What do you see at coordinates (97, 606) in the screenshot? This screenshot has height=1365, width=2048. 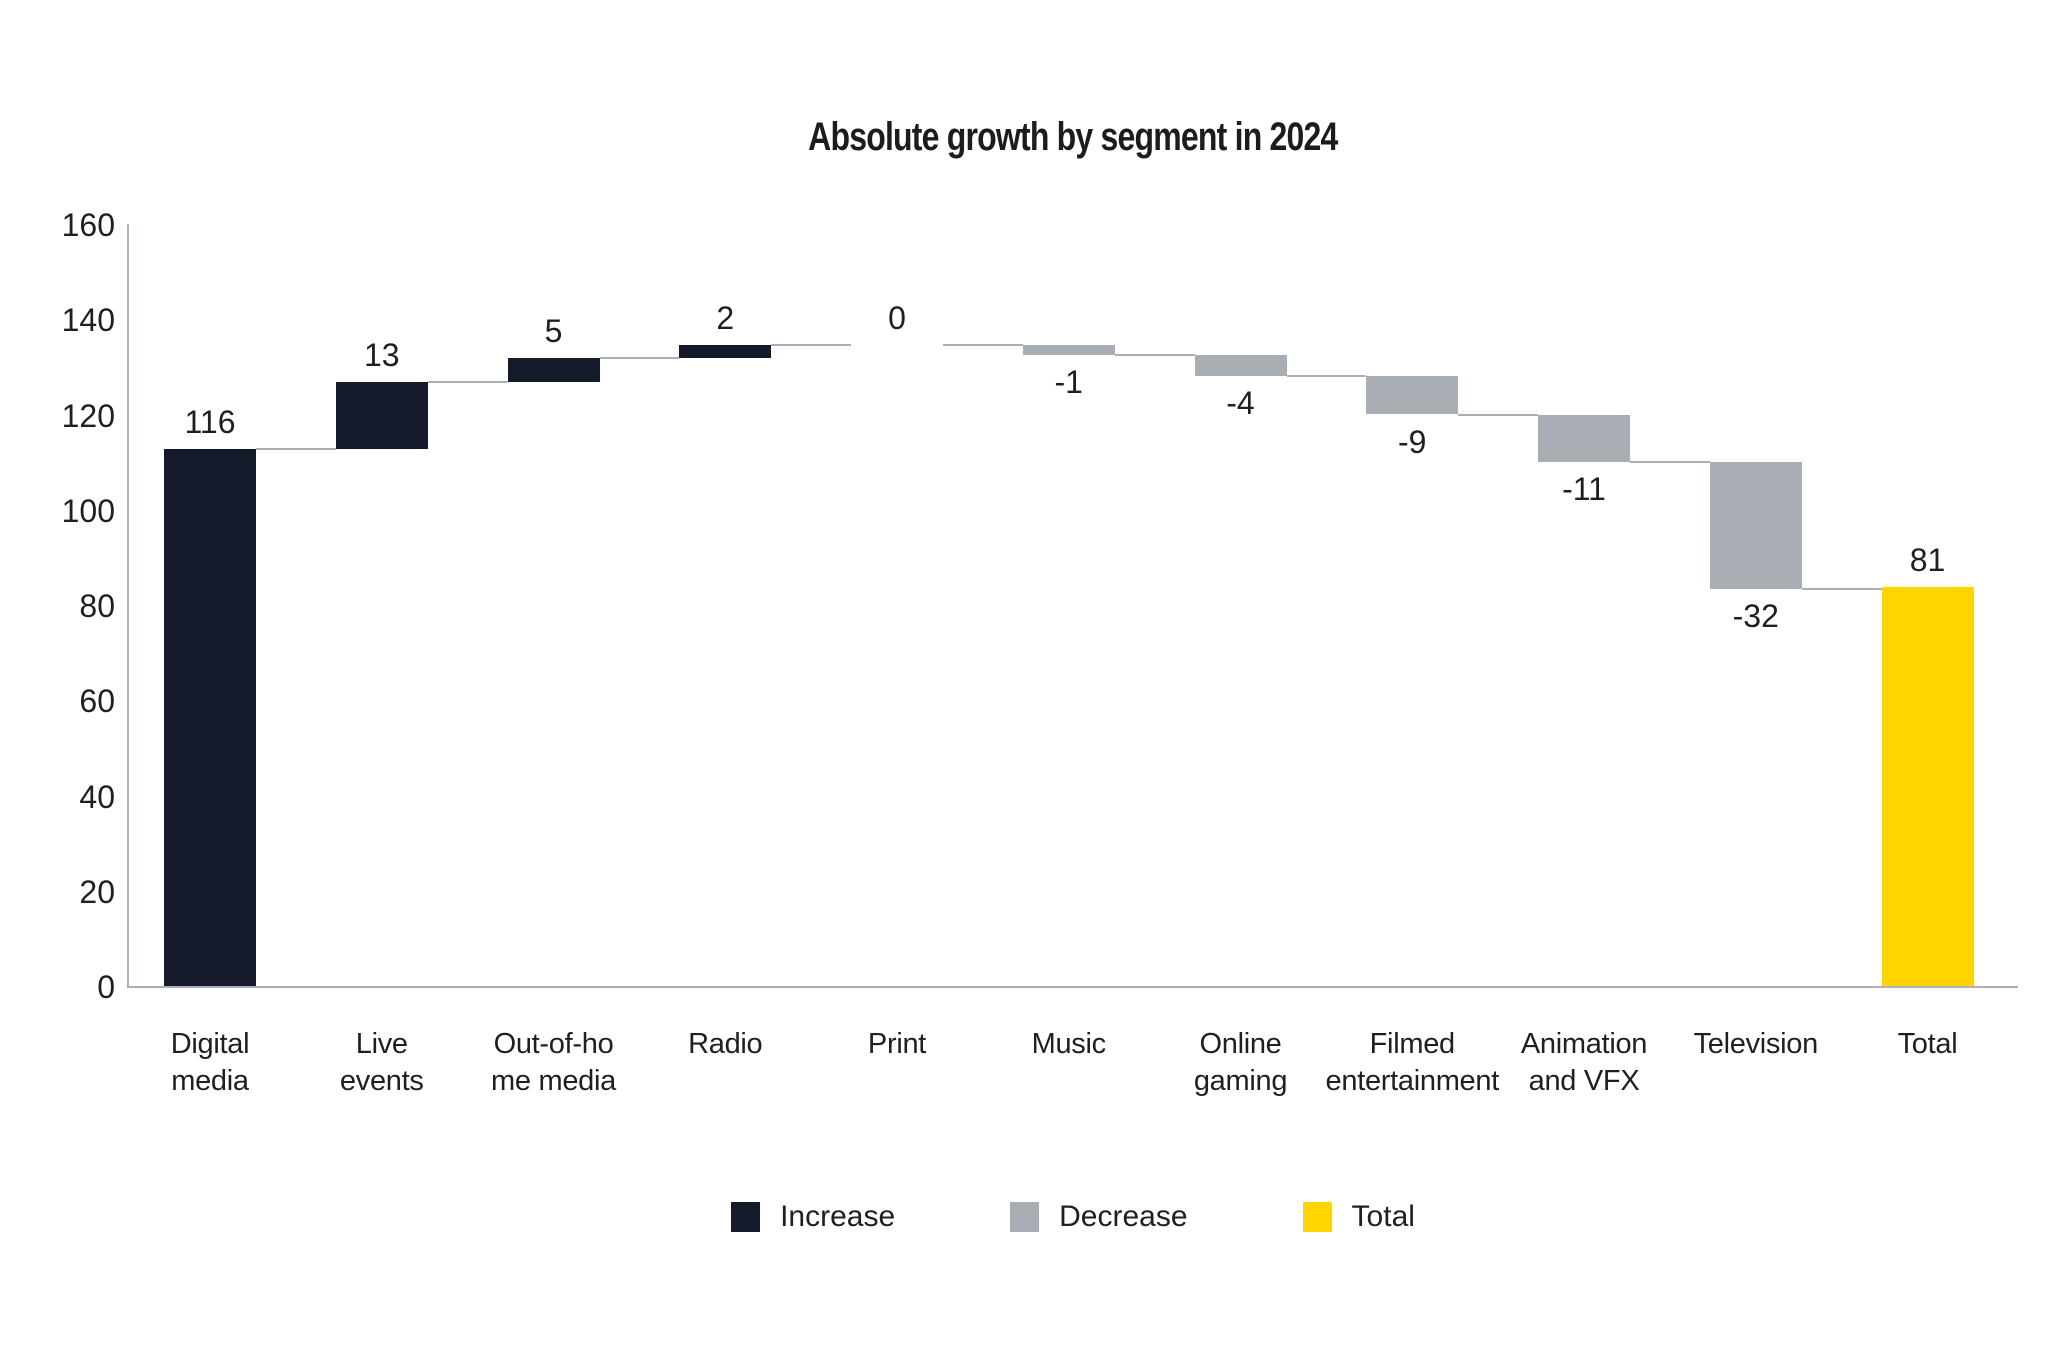 I see `y-tick-label: 80` at bounding box center [97, 606].